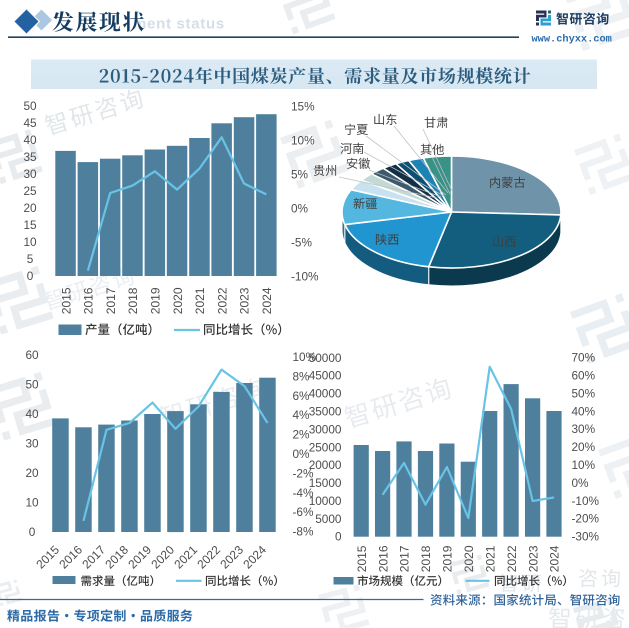 Image resolution: width=629 pixels, height=628 pixels. What do you see at coordinates (584, 447) in the screenshot?
I see `svg-text: 20%` at bounding box center [584, 447].